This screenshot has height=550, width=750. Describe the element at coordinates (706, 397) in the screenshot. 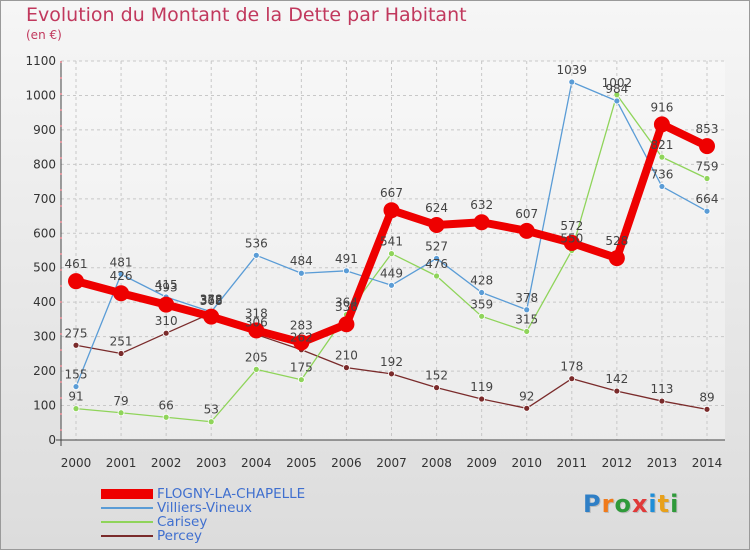

I see `data-label: 89` at that location.